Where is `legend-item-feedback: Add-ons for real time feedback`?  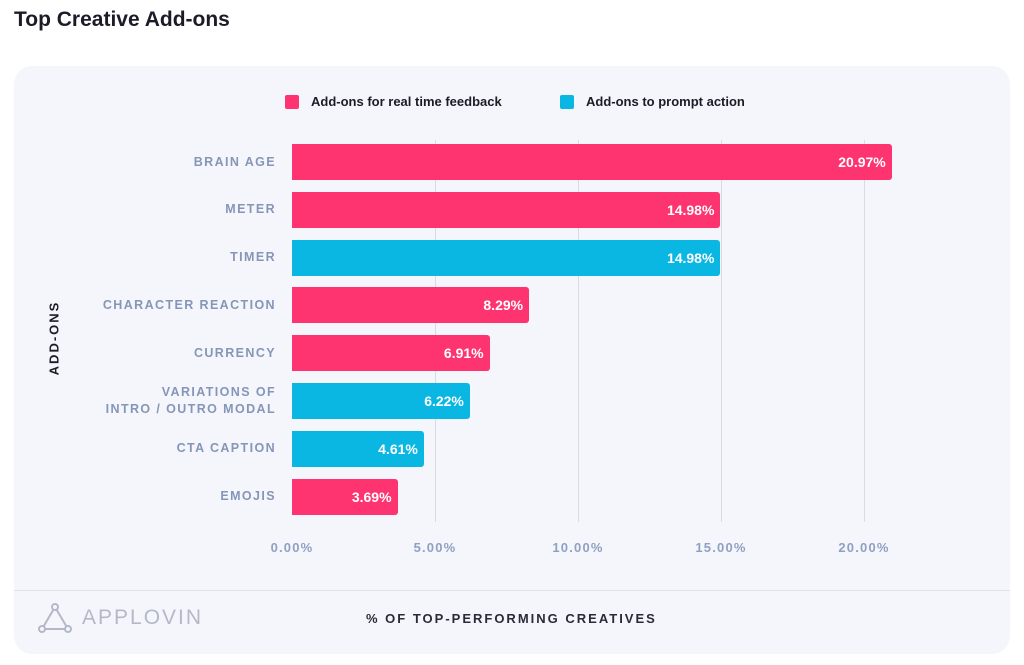
legend-item-feedback: Add-ons for real time feedback is located at coordinates (393, 101).